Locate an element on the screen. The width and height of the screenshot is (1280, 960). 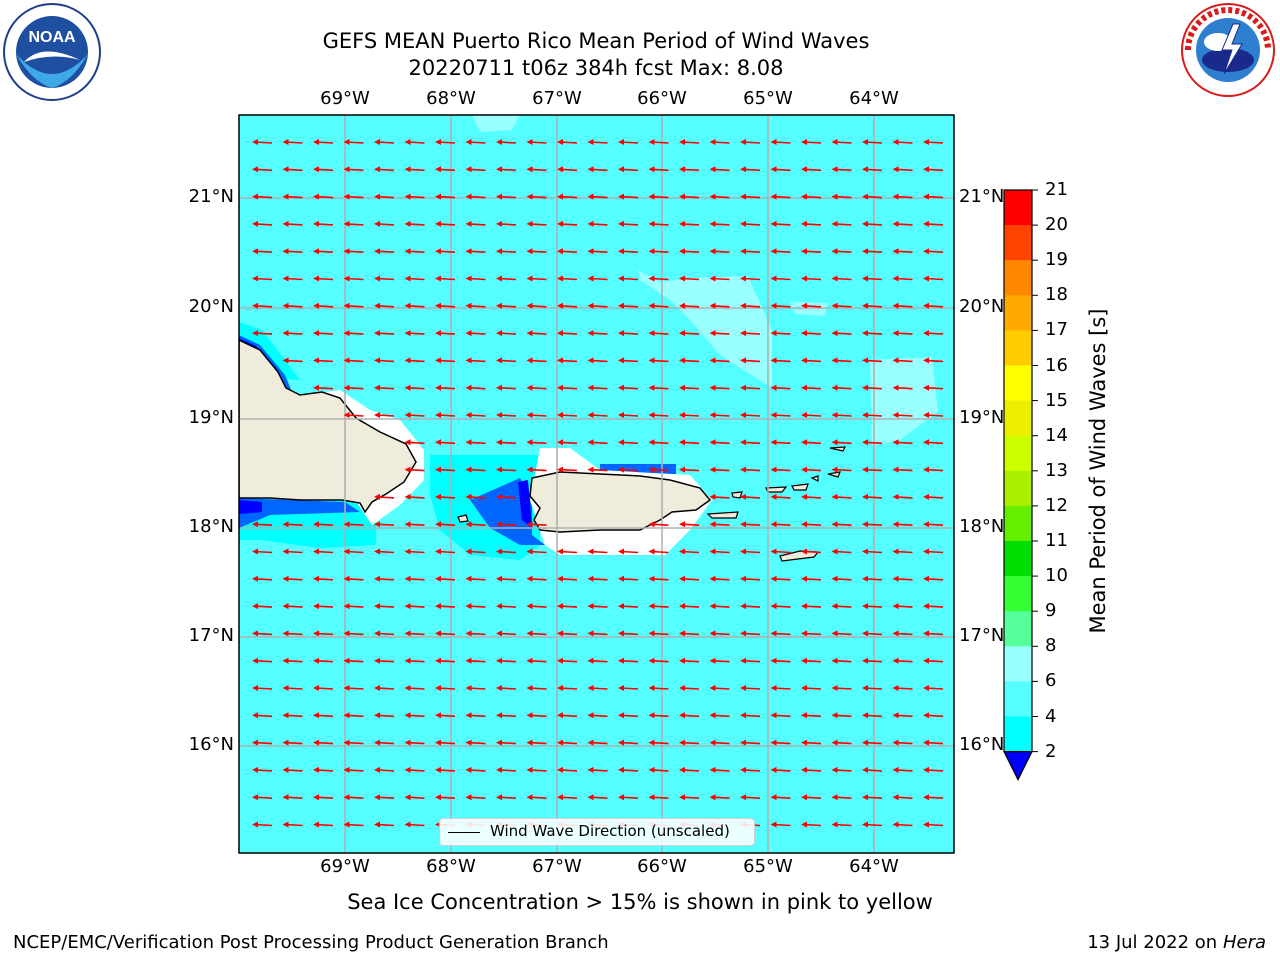
map-title-line2: 20220711 t06z 384h fcst Max: 8.08 is located at coordinates (596, 68).